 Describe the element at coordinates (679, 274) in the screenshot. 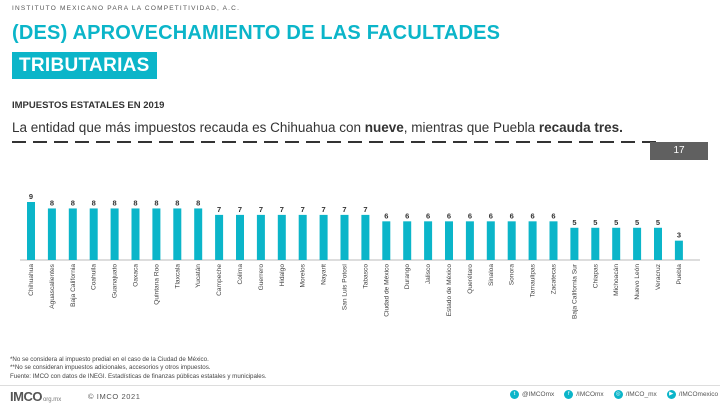

I see `tick-label: Puebla` at that location.